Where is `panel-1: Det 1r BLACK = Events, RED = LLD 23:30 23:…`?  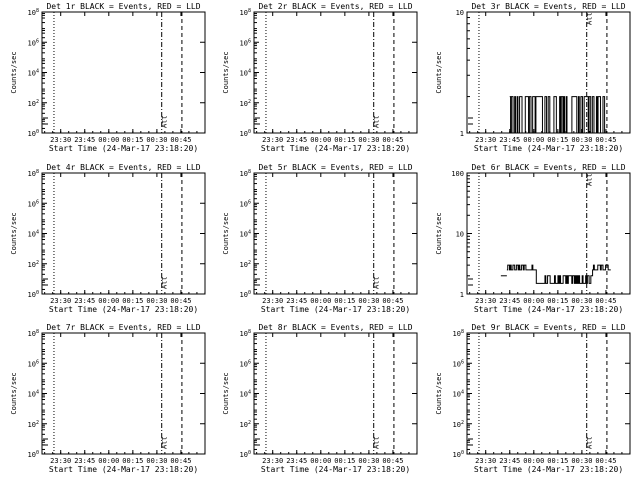
panel-1: Det 1r BLACK = Events, RED = LLD 23:30 23:… is located at coordinates (108, 77).